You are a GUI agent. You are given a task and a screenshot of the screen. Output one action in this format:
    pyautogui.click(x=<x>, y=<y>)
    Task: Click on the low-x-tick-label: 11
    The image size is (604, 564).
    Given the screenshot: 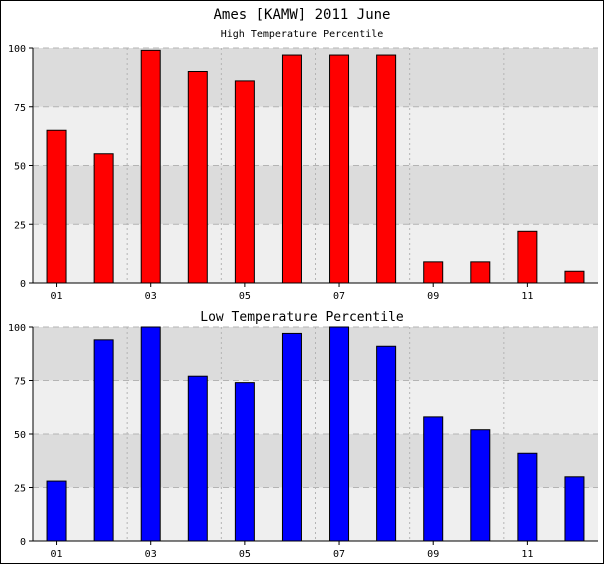 What is the action you would take?
    pyautogui.click(x=527, y=554)
    